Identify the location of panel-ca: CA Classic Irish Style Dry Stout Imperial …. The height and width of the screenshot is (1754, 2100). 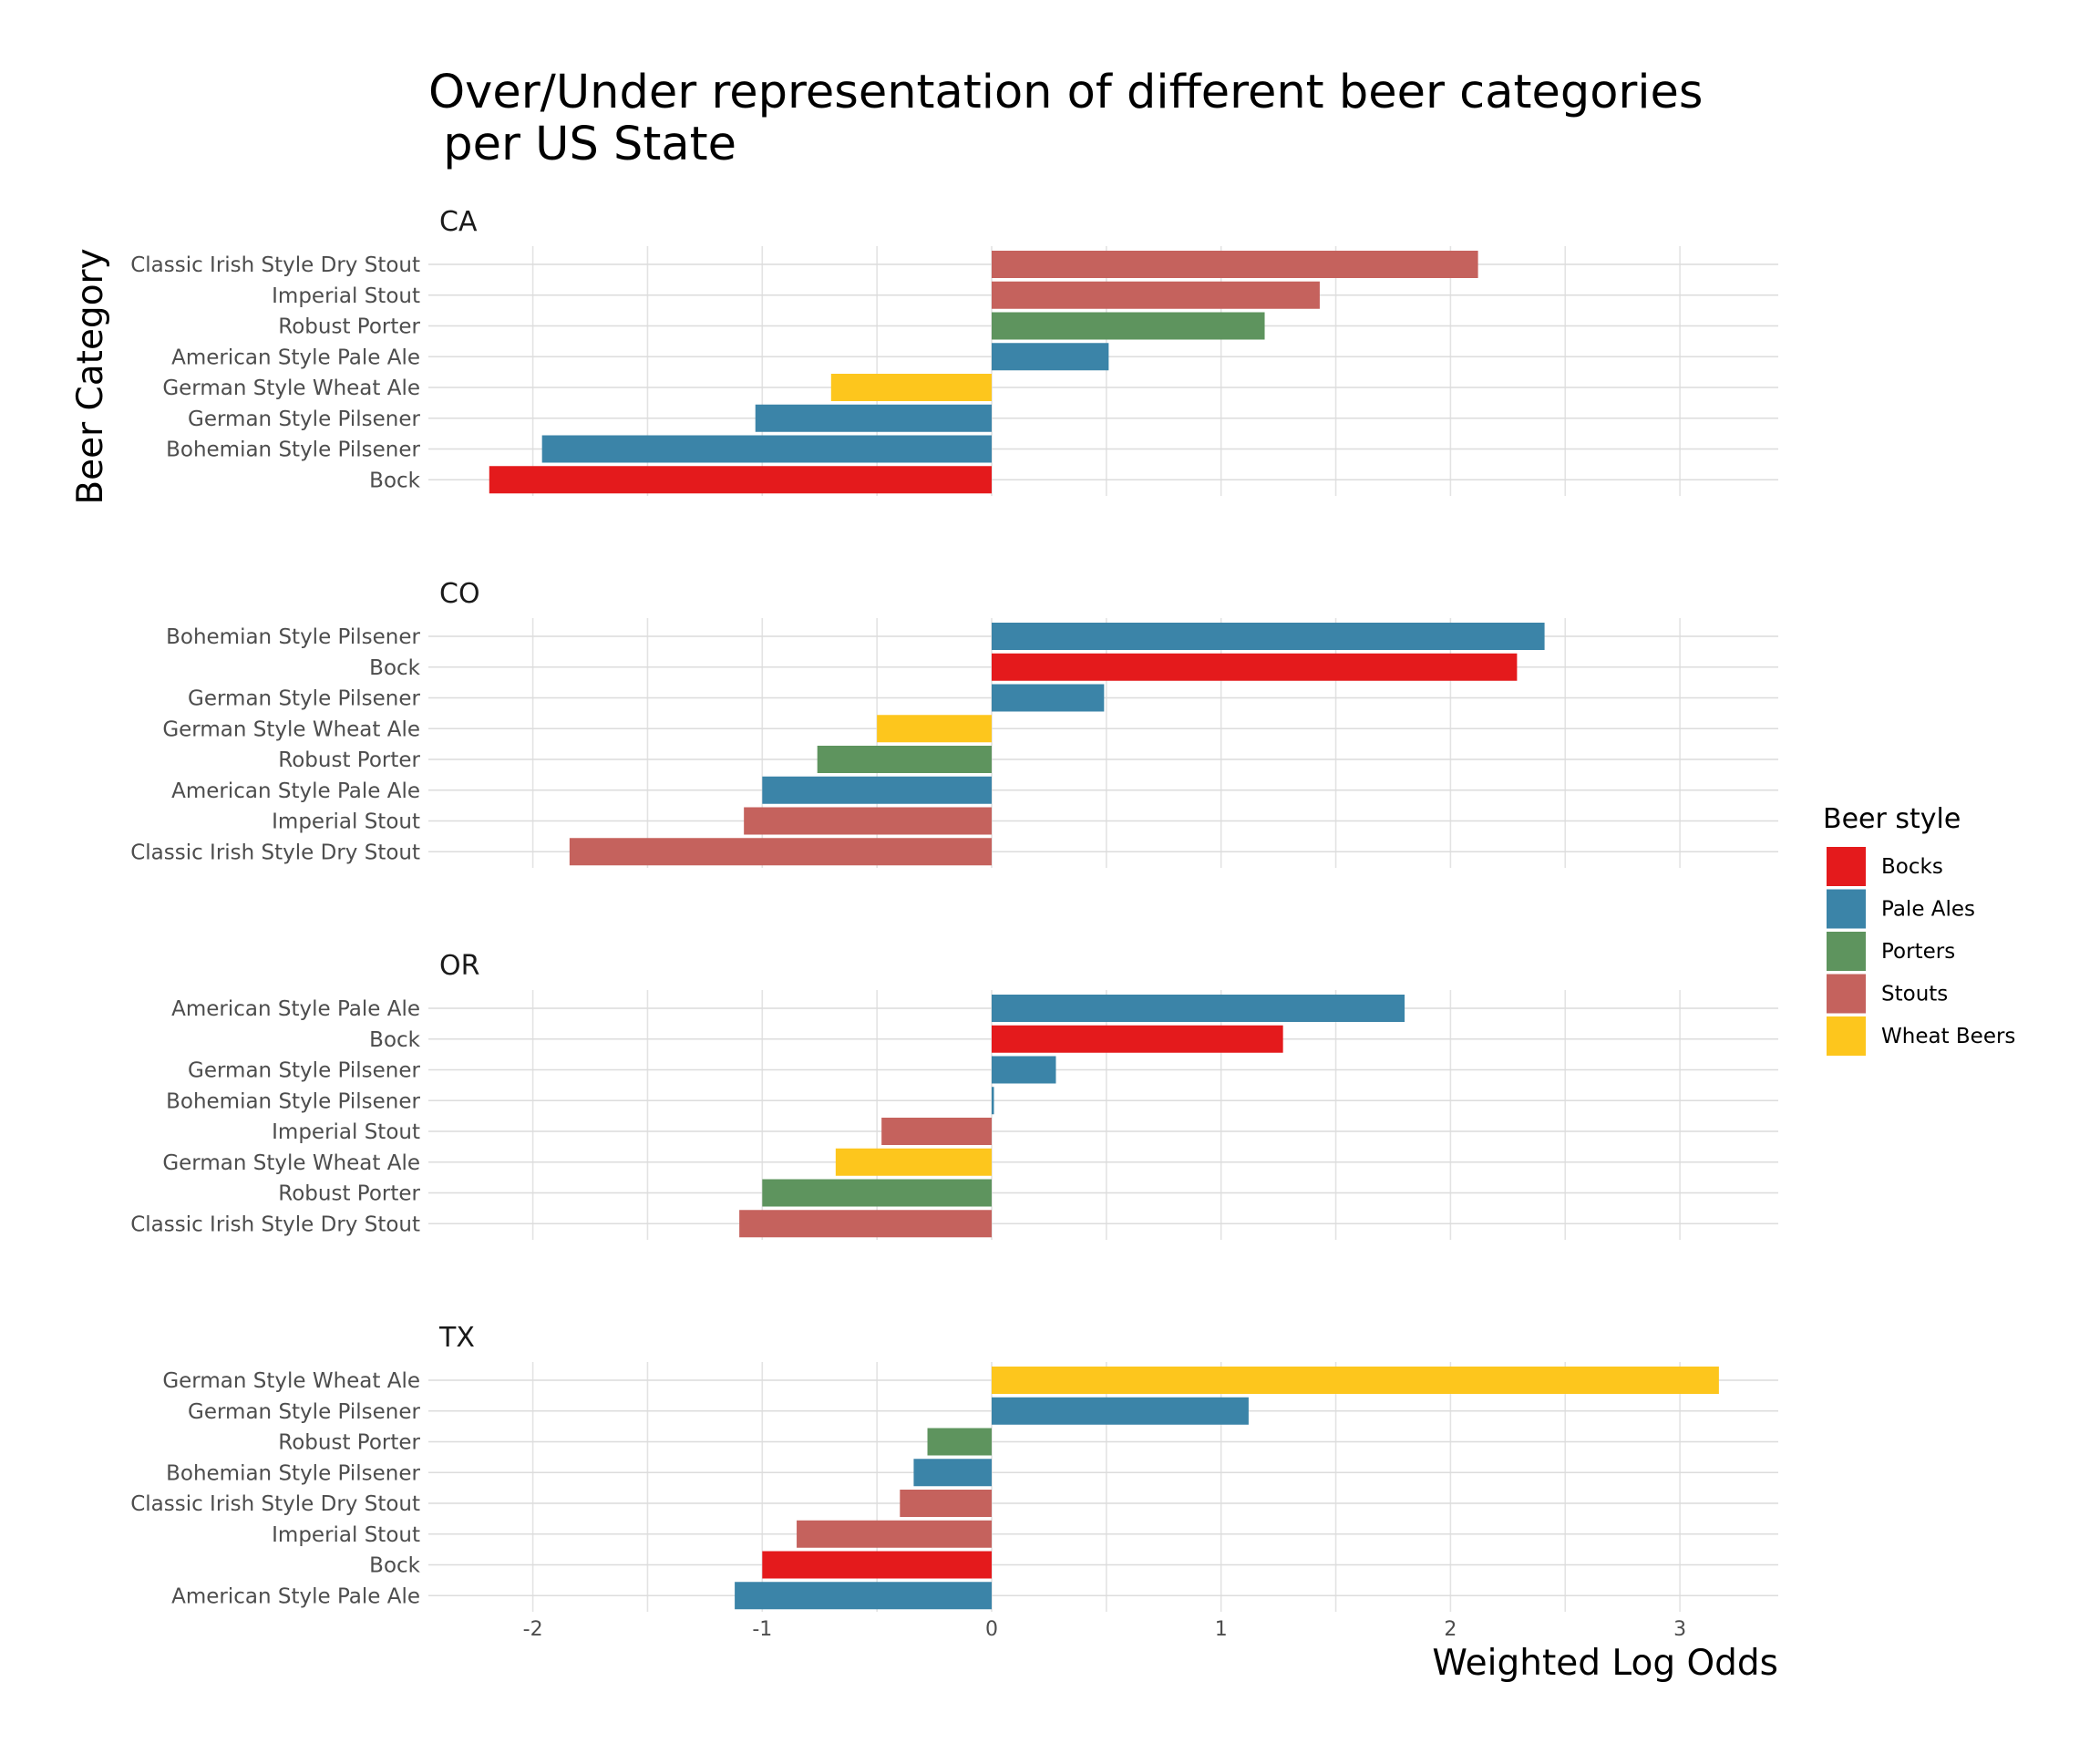
(954, 351).